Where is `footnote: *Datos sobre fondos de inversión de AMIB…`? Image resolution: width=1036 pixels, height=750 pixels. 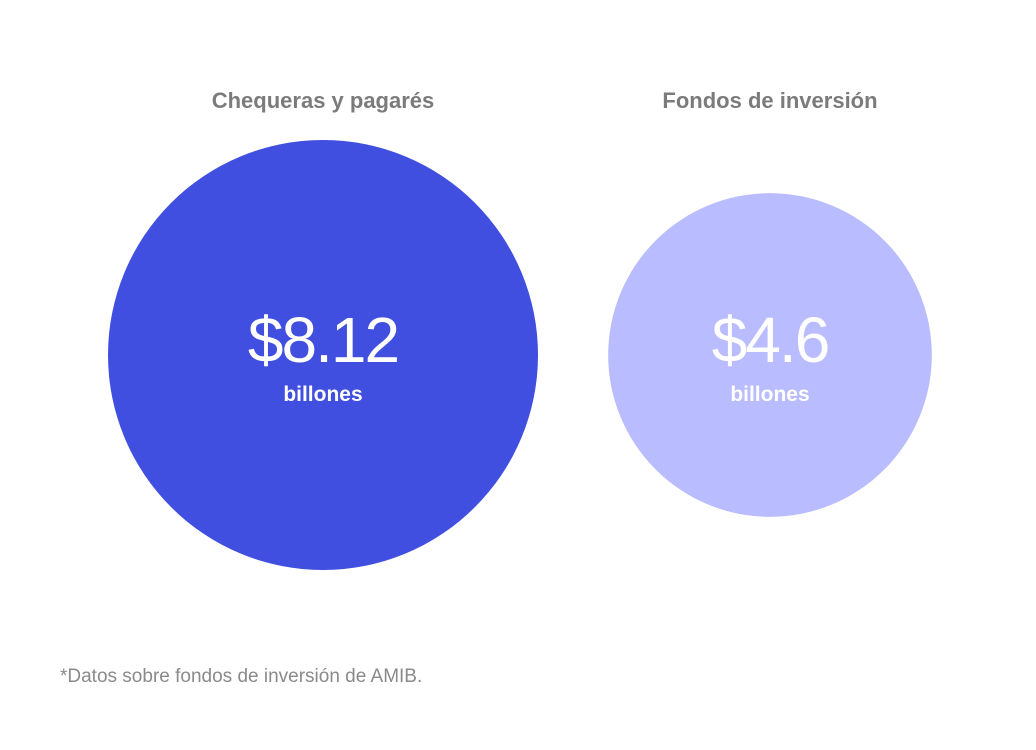
footnote: *Datos sobre fondos de inversión de AMIB… is located at coordinates (241, 676).